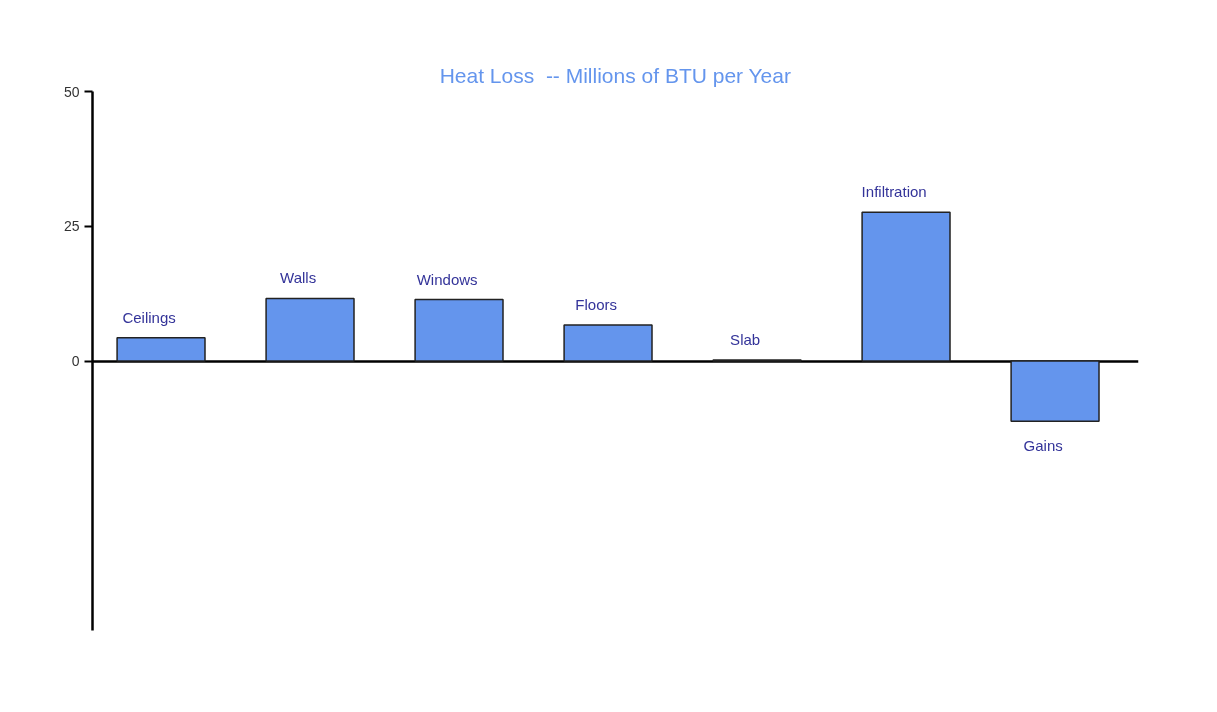 The height and width of the screenshot is (712, 1217). I want to click on x-tick-label: Floors, so click(596, 304).